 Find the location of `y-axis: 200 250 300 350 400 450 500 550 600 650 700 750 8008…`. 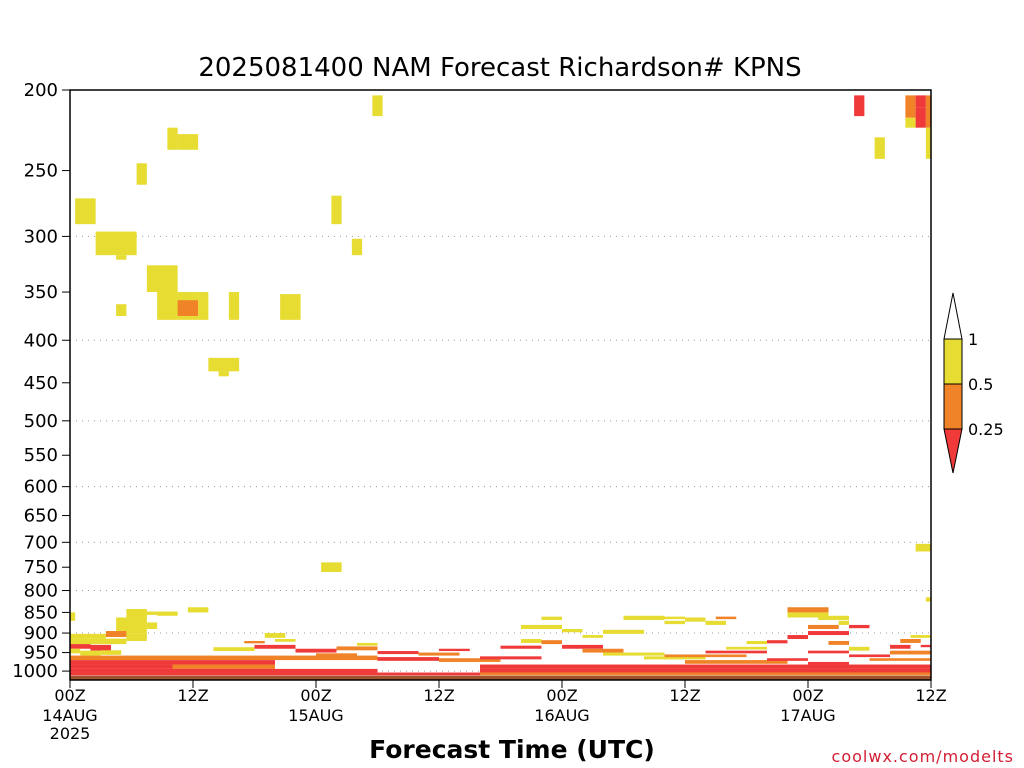

y-axis: 200 250 300 350 400 450 500 550 600 650 700 750 8008… is located at coordinates (41, 381).